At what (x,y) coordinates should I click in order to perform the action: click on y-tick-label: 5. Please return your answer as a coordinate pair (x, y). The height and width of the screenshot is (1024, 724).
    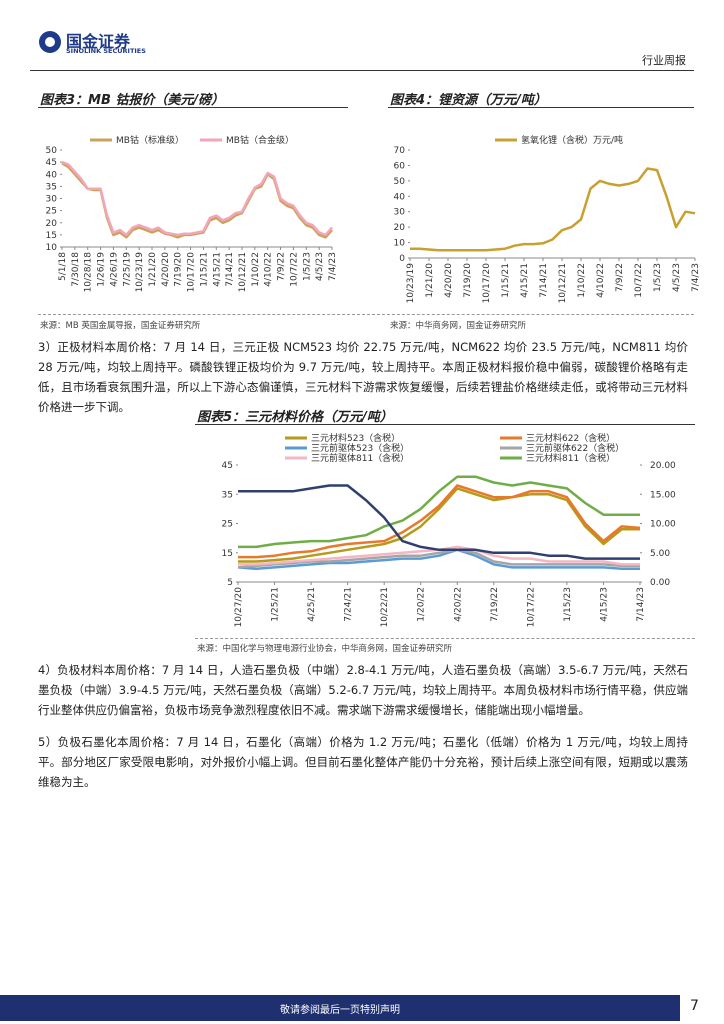
    Looking at the image, I should click on (230, 583).